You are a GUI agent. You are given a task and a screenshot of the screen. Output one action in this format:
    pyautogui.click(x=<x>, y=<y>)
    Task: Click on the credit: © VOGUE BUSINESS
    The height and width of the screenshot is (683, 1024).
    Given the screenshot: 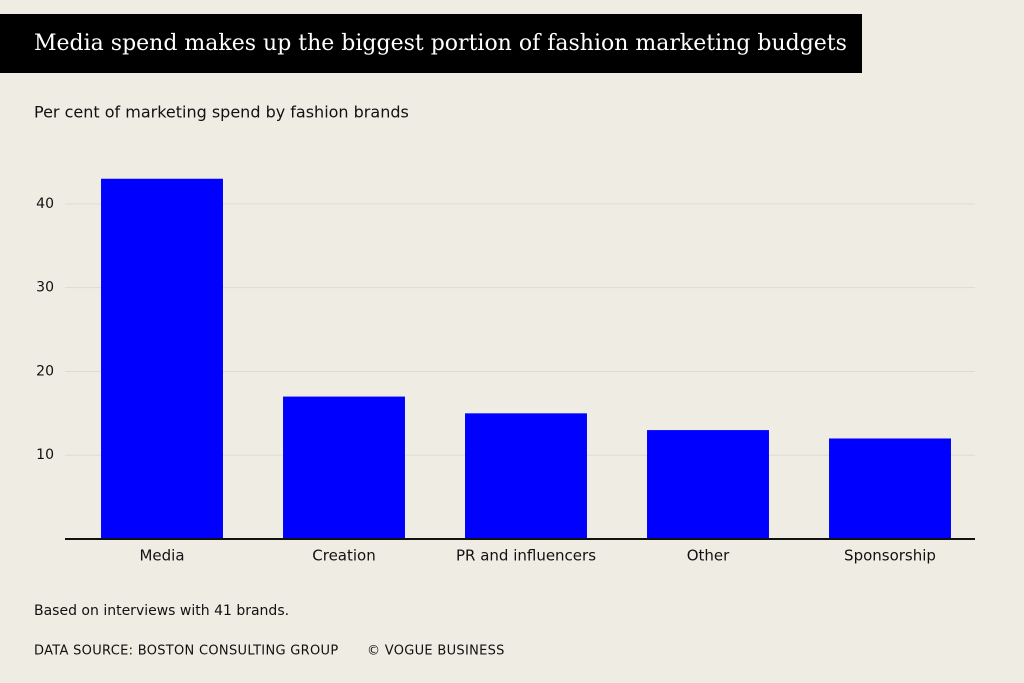 What is the action you would take?
    pyautogui.click(x=436, y=651)
    